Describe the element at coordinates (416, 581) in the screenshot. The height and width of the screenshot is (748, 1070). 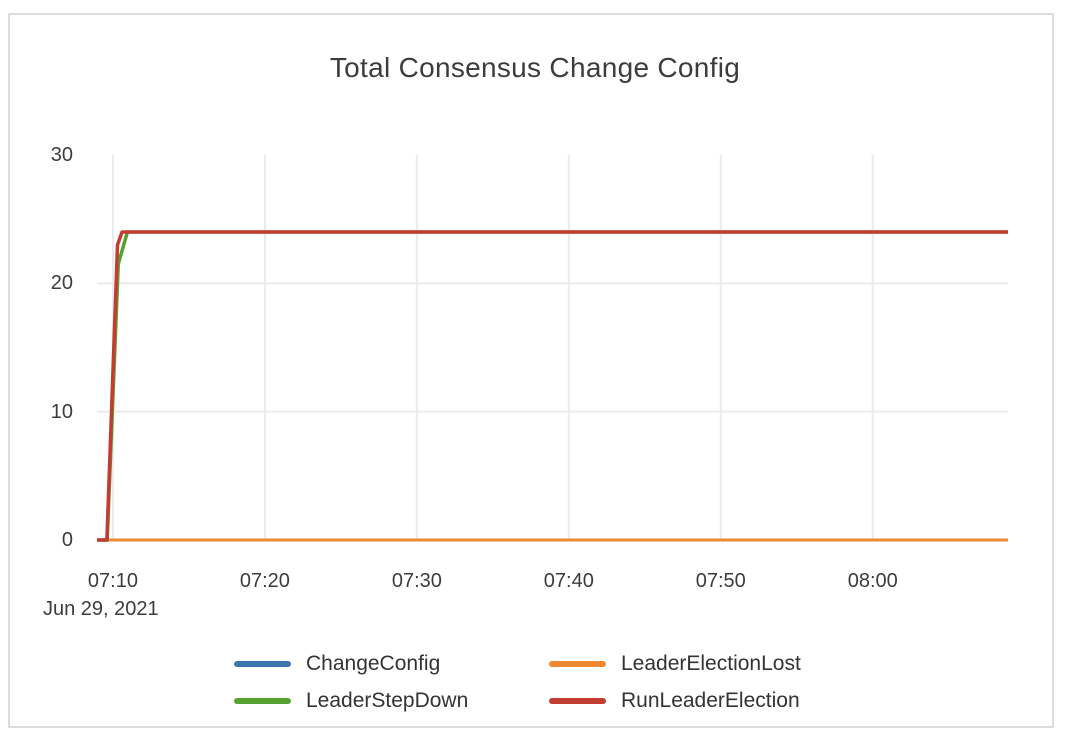
I see `x-tick-label-07:30: 07:30` at that location.